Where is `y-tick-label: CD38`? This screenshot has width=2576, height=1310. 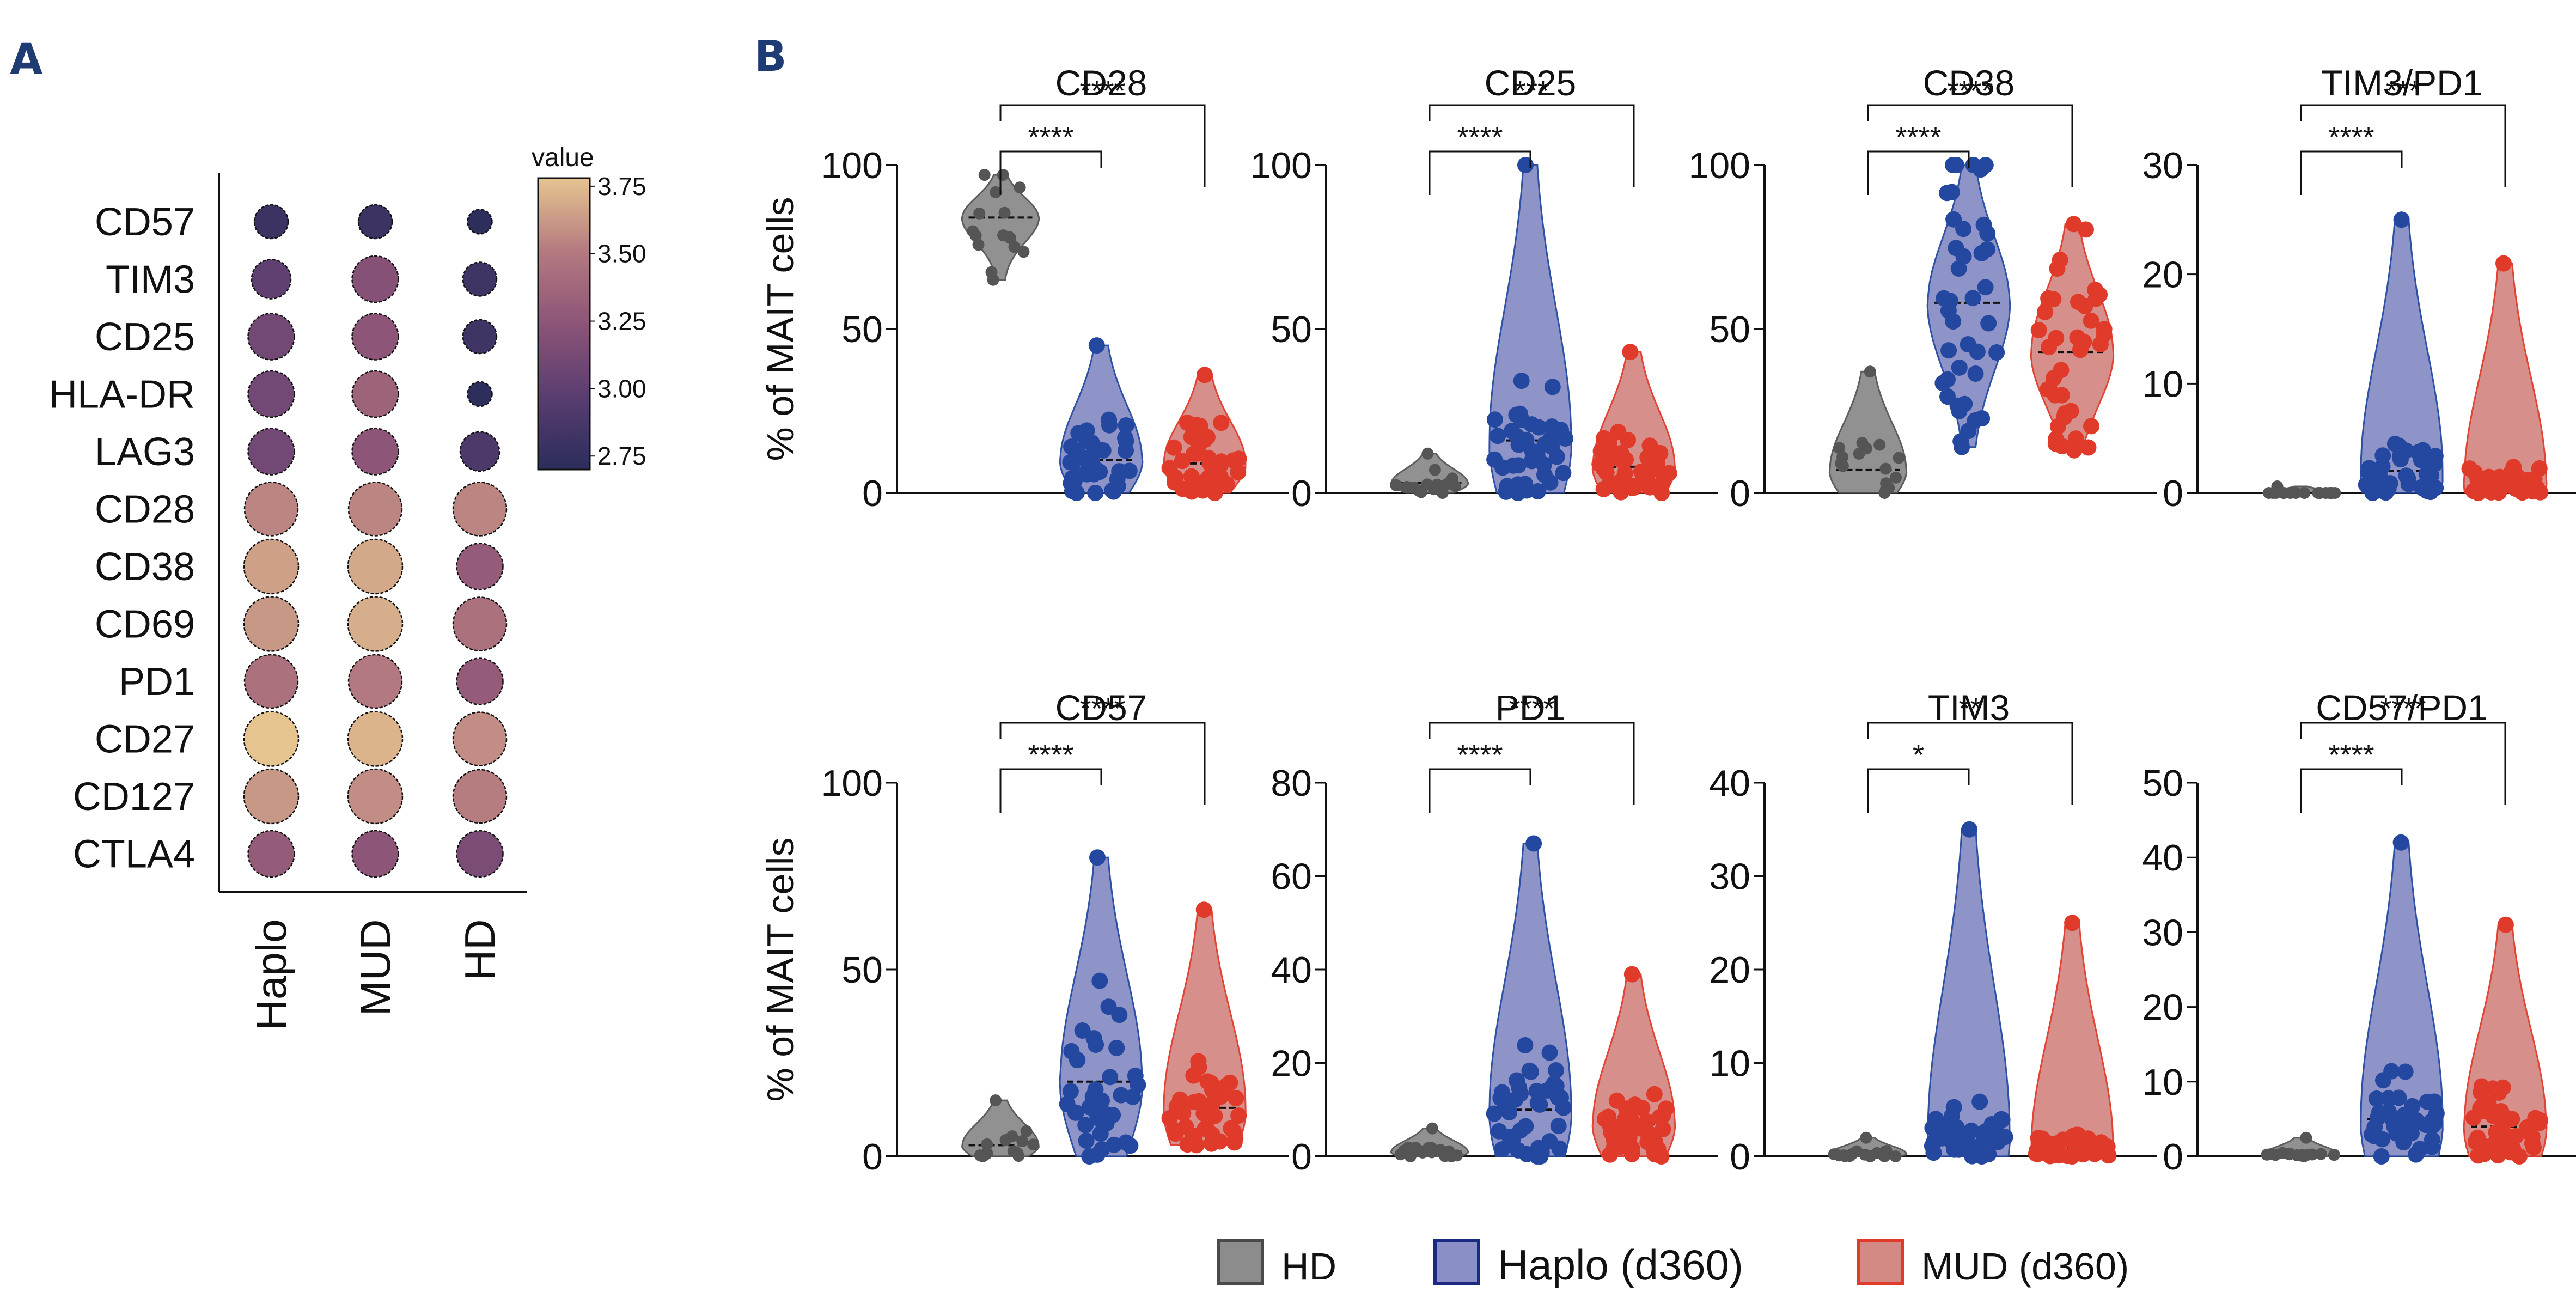 y-tick-label: CD38 is located at coordinates (145, 567).